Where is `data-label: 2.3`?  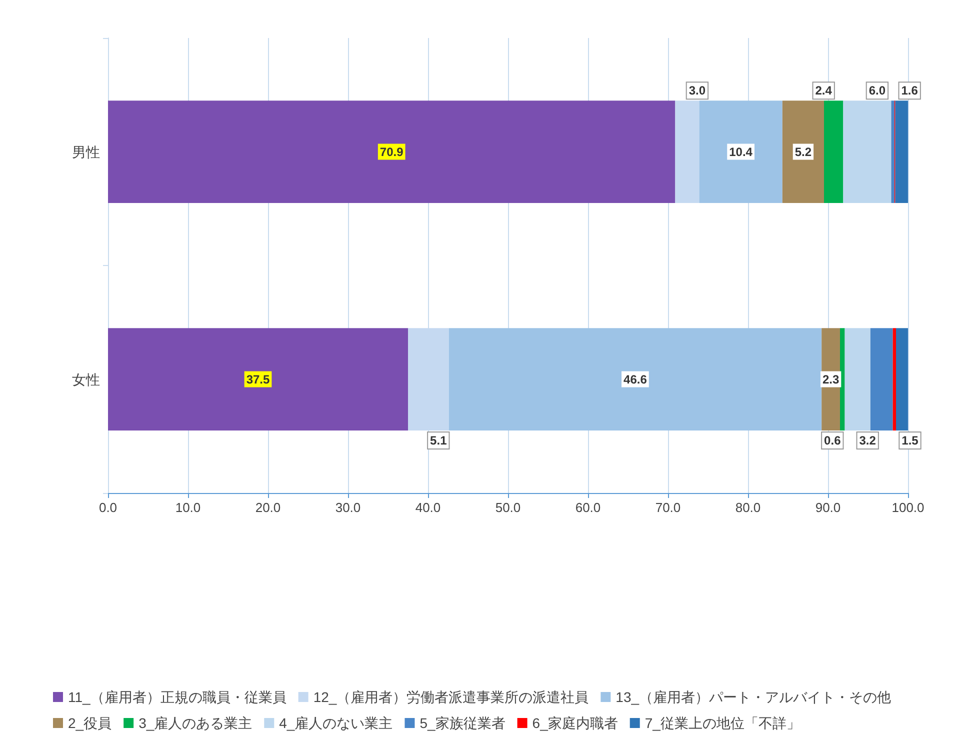
data-label: 2.3 is located at coordinates (831, 379).